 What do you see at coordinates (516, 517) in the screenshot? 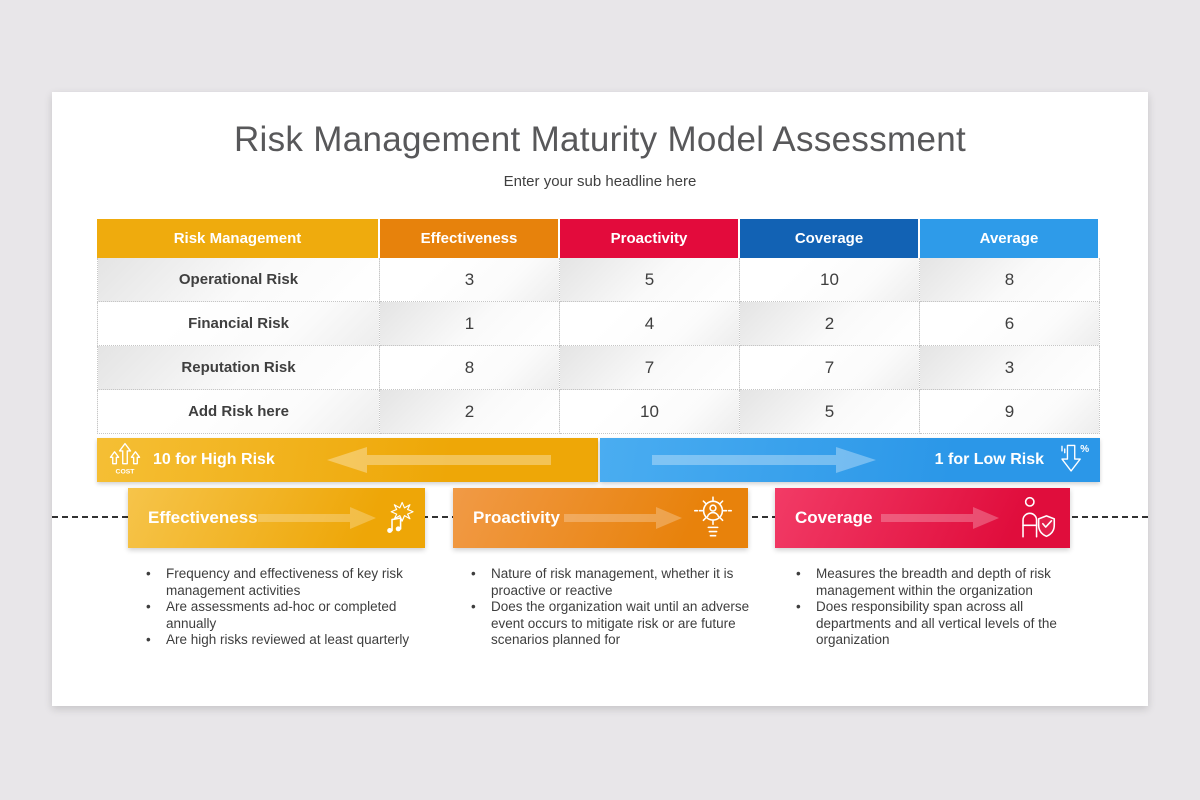
I see `proactivity-banner-title: Proactivity` at bounding box center [516, 517].